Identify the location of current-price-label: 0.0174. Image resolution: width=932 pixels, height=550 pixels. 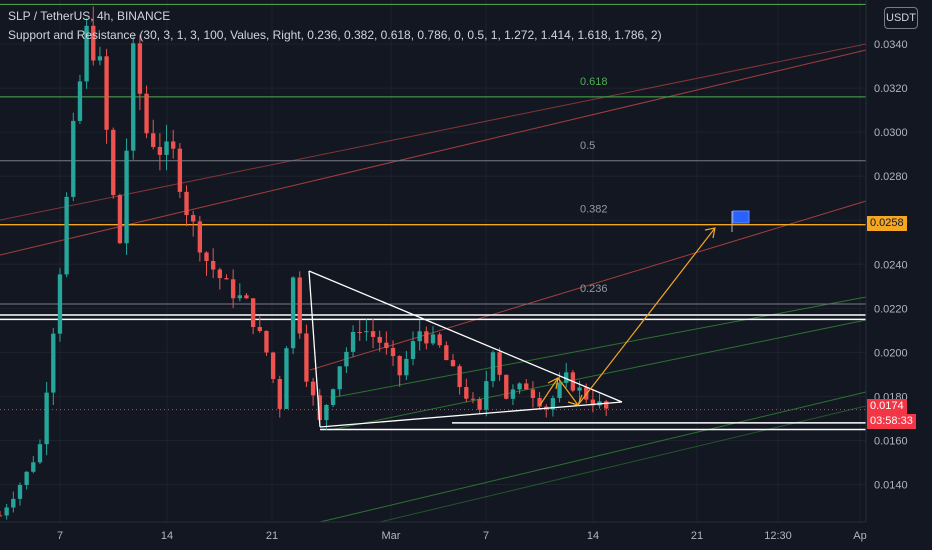
(887, 406).